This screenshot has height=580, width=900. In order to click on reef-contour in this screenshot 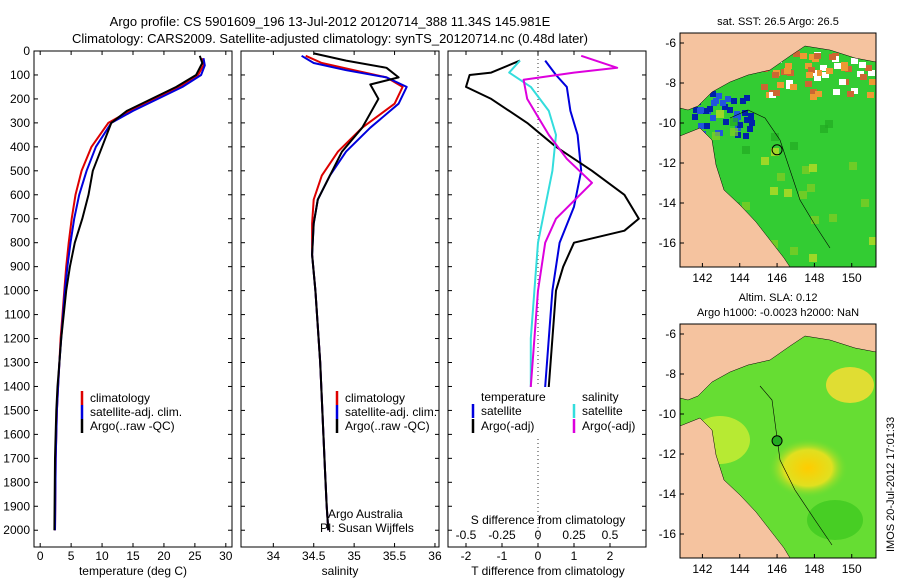, I will do `click(780, 179)`.